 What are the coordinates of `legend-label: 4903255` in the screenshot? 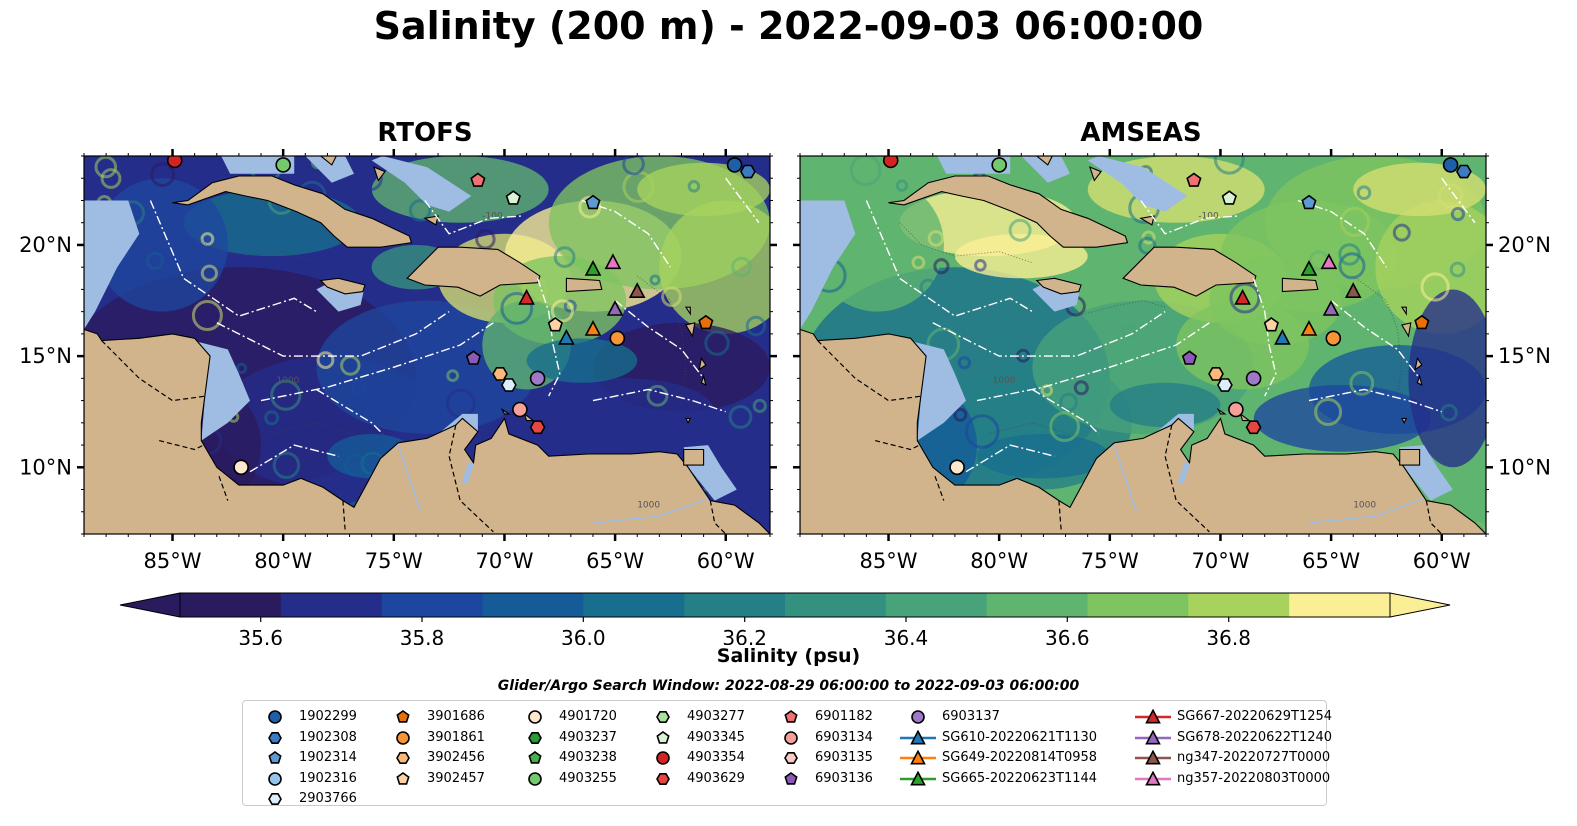 It's located at (588, 778).